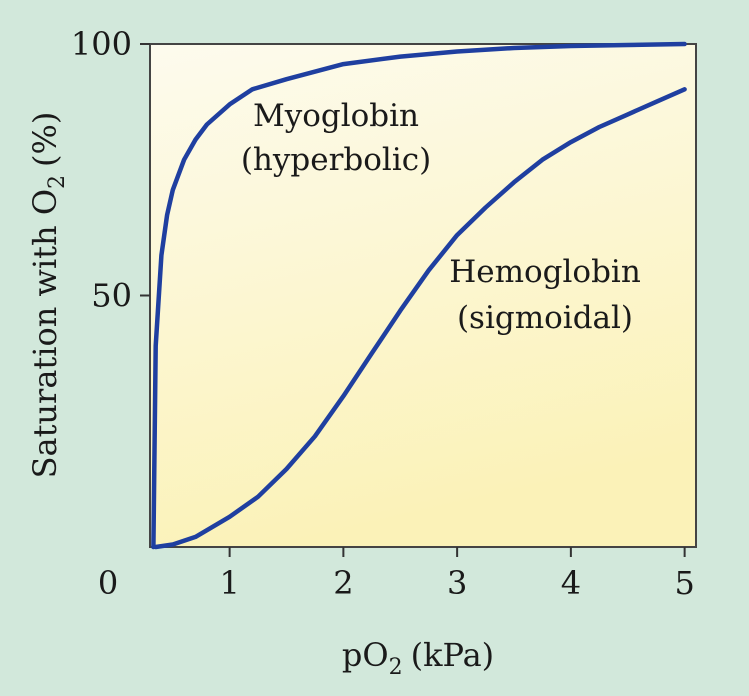 This screenshot has height=696, width=749. I want to click on svg-text:Saturation with O2(%): Saturation with O2 (%), so click(48, 295).